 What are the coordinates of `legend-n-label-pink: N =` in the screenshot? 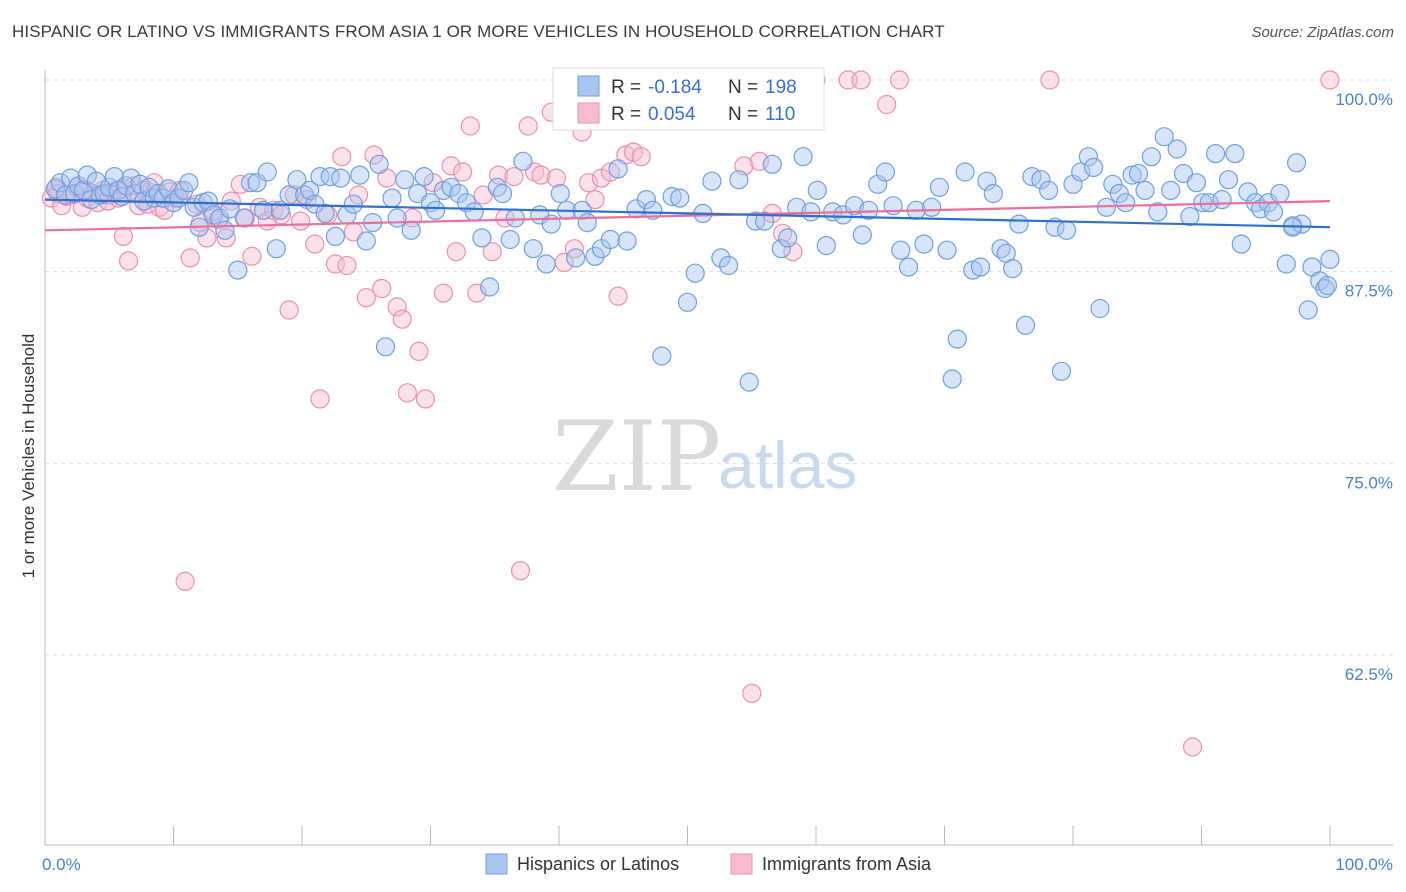 It's located at (743, 114).